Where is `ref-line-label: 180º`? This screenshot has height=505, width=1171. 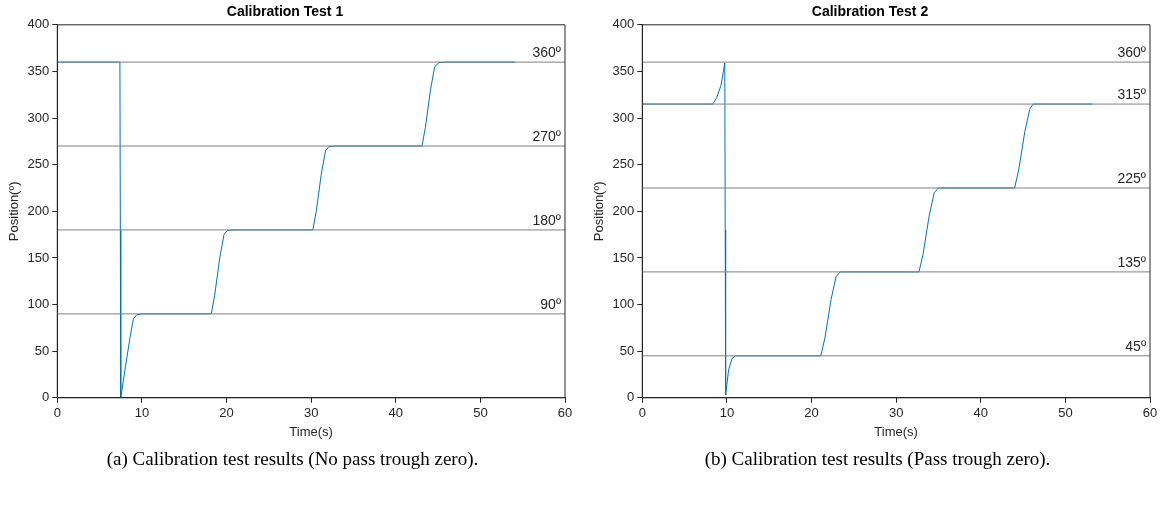
ref-line-label: 180º is located at coordinates (546, 219).